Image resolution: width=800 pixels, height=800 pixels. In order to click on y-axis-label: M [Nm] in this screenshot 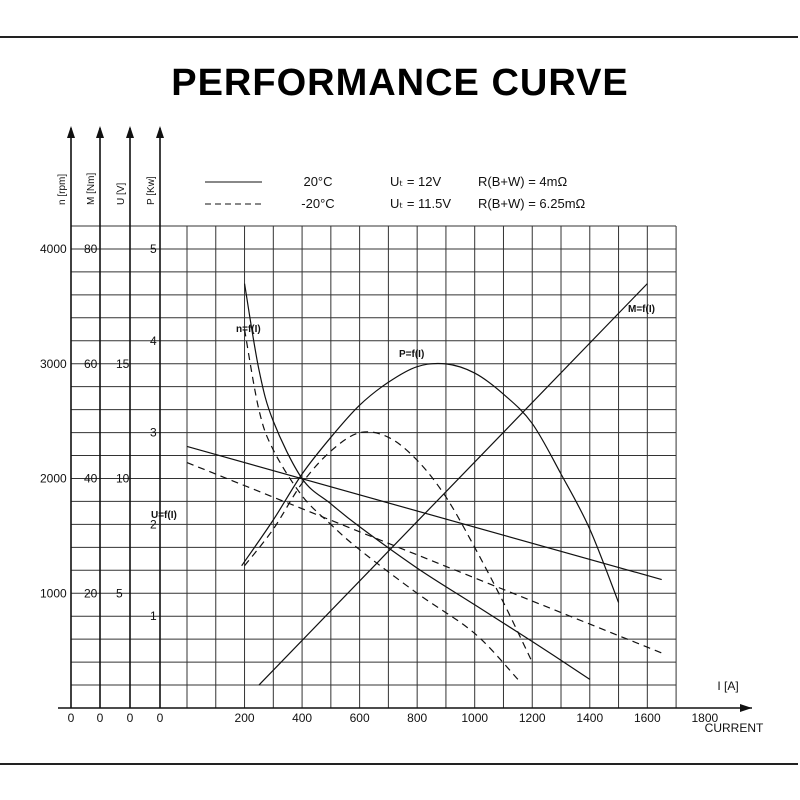, I will do `click(91, 189)`.